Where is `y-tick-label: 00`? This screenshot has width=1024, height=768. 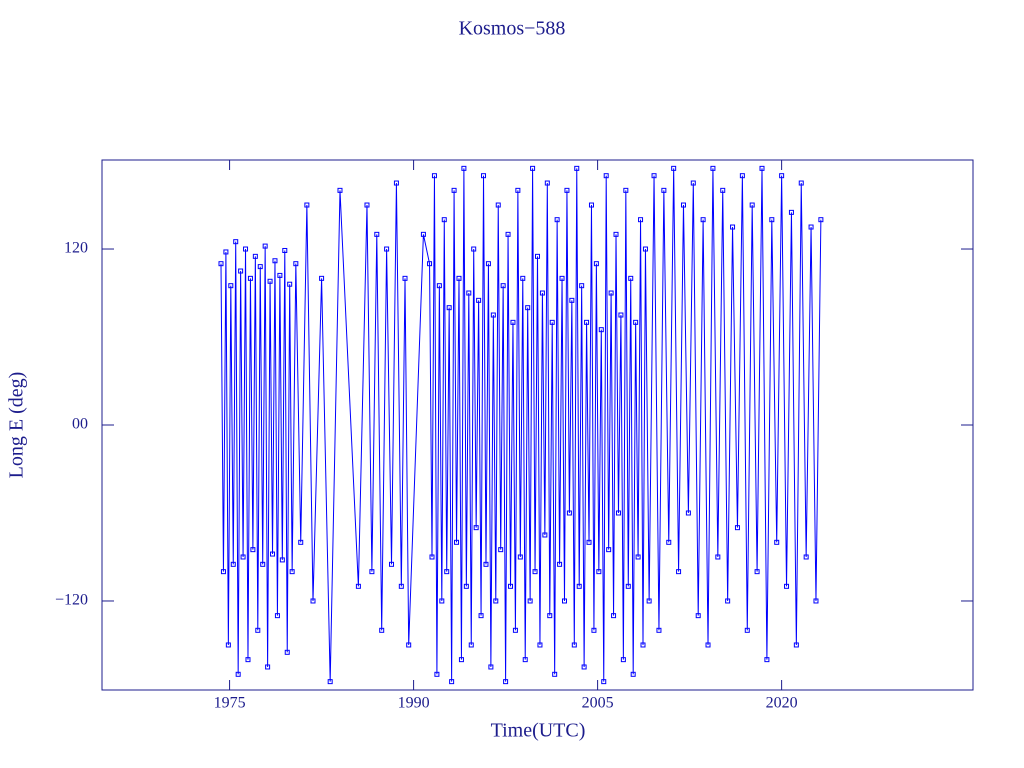
y-tick-label: 00 is located at coordinates (80, 424).